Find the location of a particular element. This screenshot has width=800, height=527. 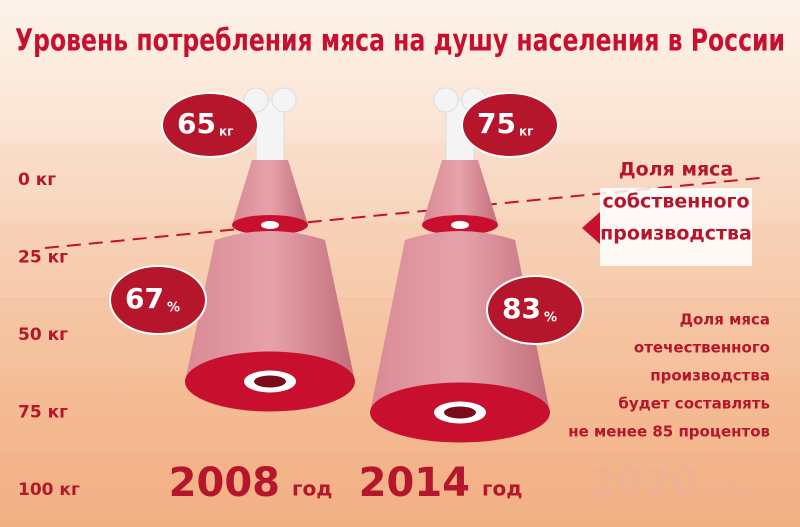

annotation-line: не менее 85 процентов is located at coordinates (669, 432).